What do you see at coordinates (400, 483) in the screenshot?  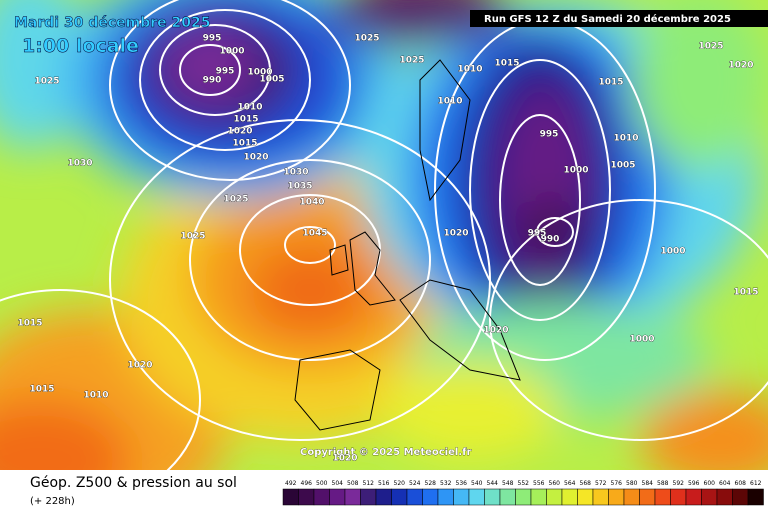 I see `legend-level: 520` at bounding box center [400, 483].